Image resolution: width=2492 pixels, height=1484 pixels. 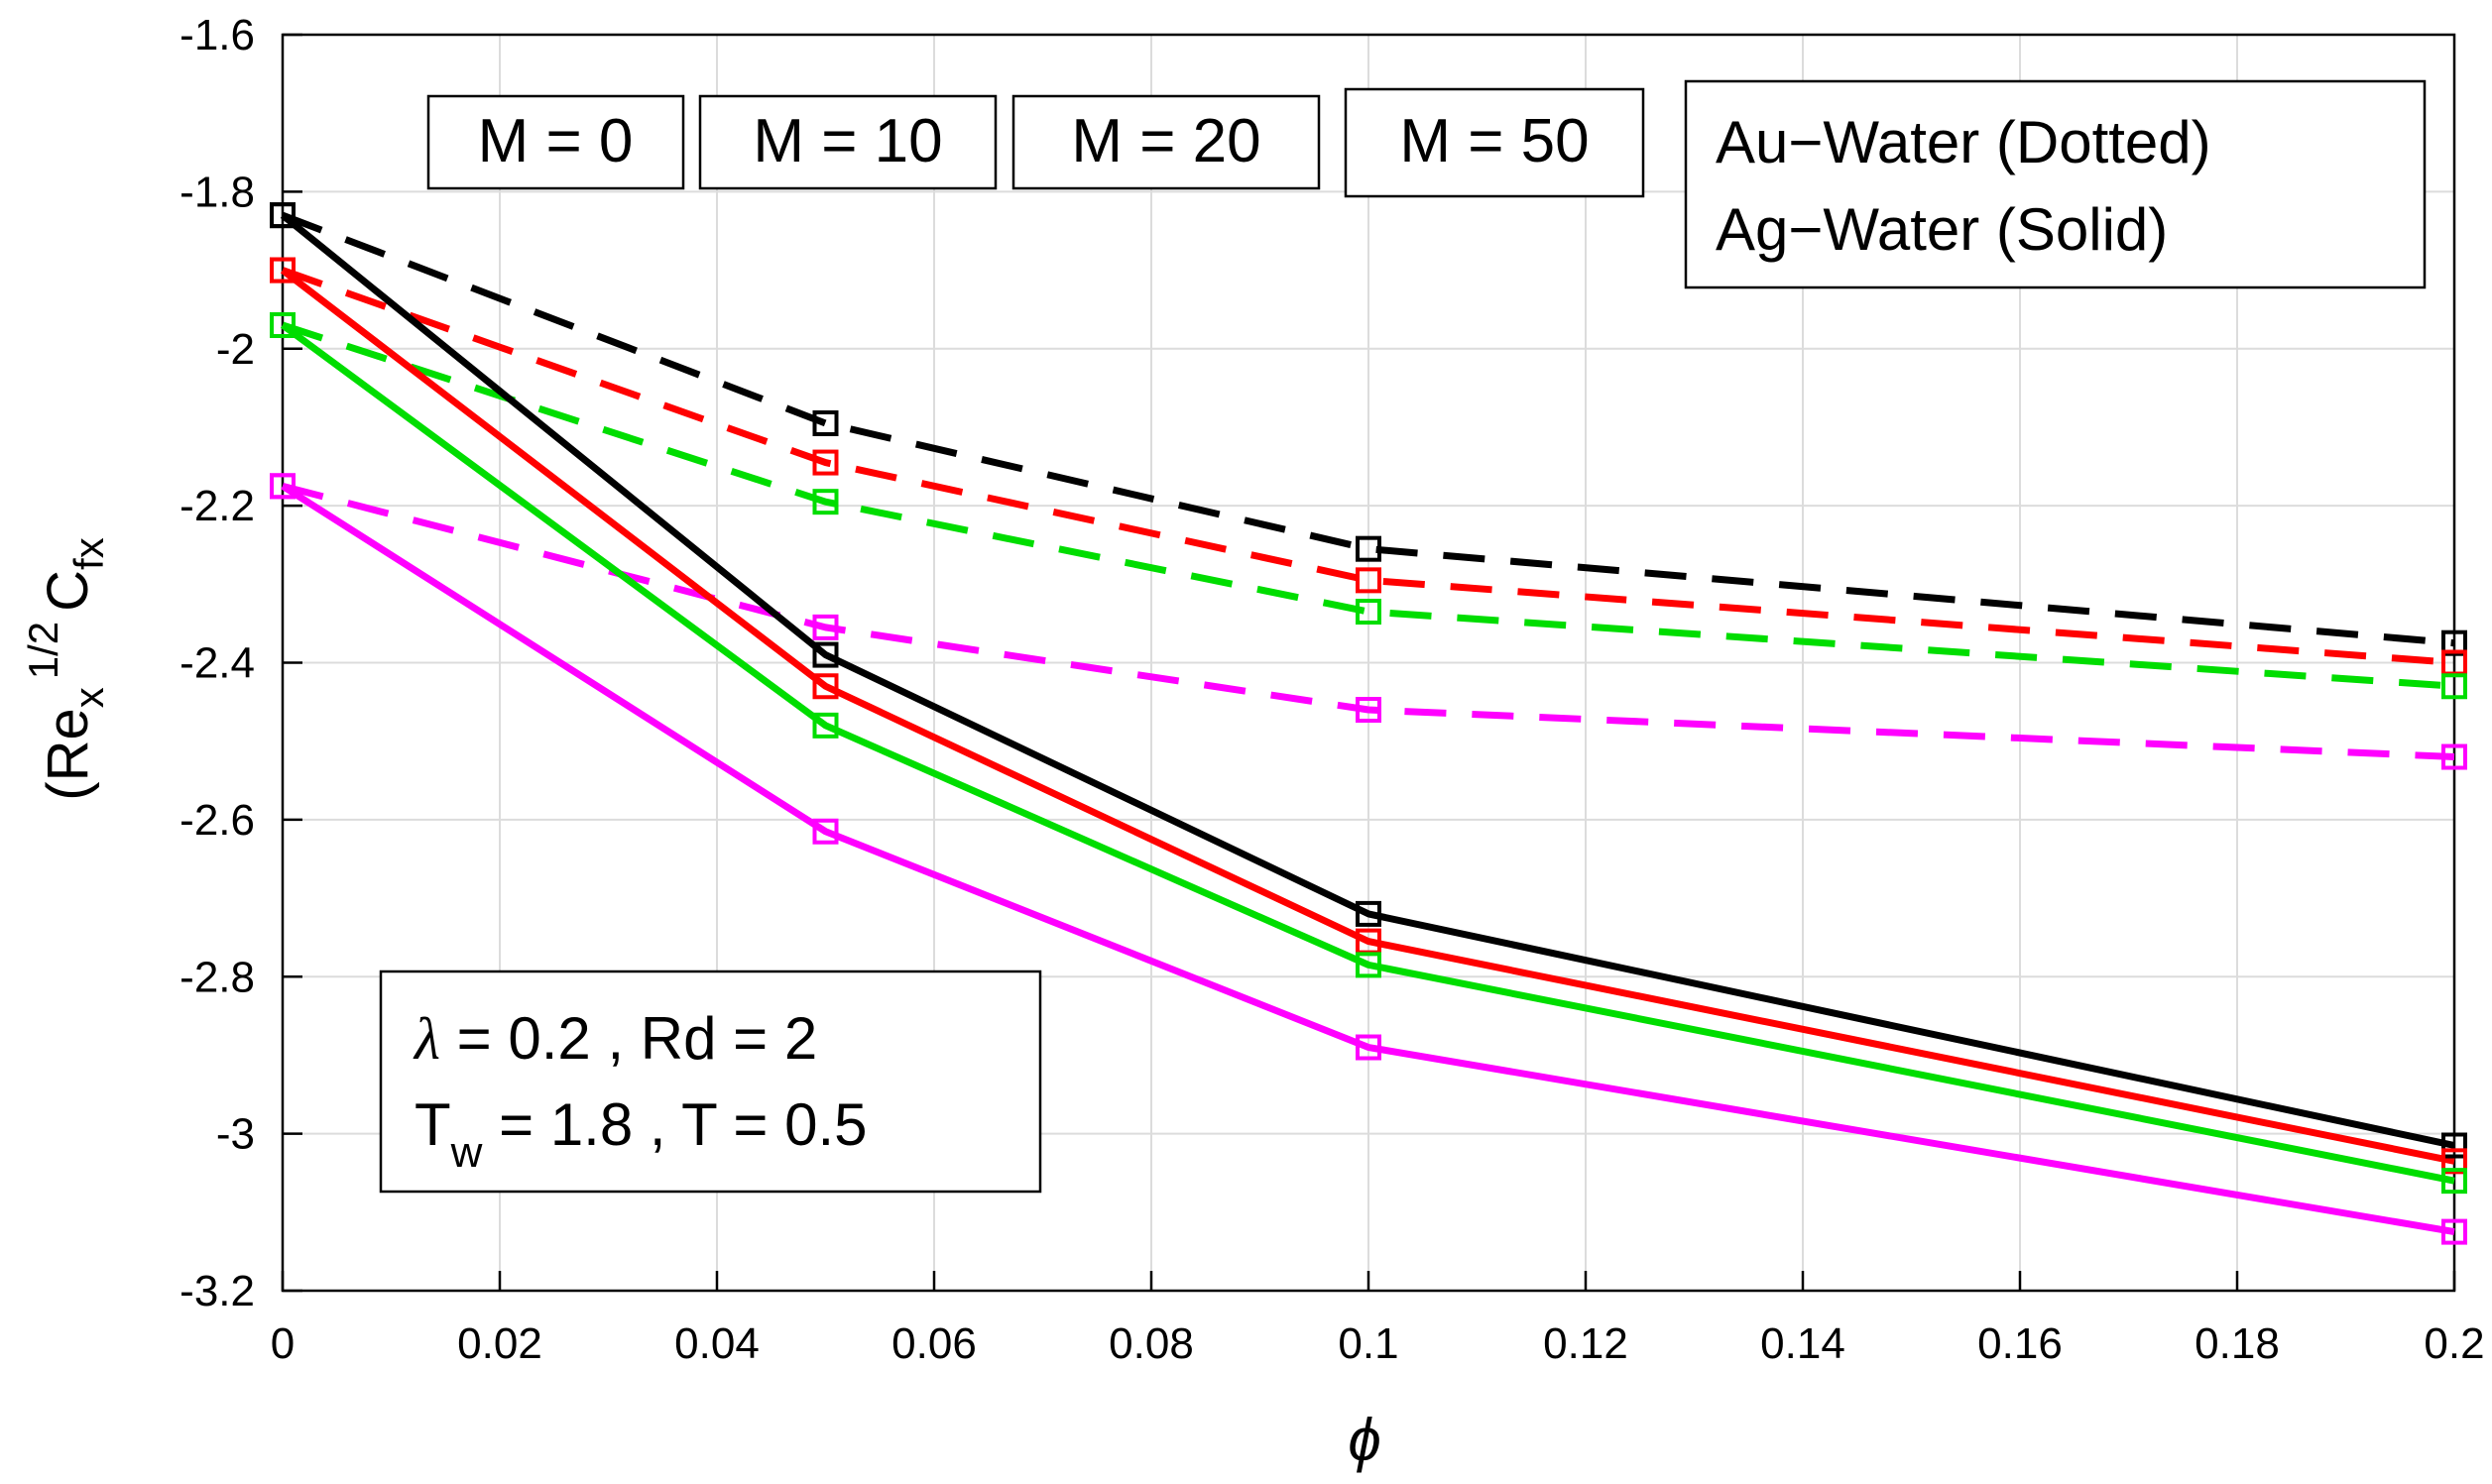 I want to click on legend-fluids-box, so click(x=2055, y=184).